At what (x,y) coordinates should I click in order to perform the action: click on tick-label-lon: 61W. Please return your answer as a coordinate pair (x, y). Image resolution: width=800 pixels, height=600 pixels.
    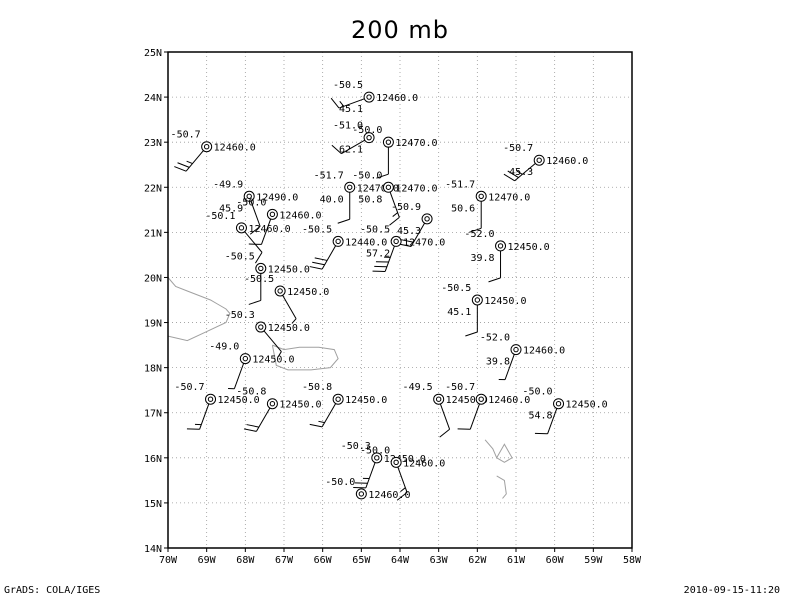
    Looking at the image, I should click on (516, 560).